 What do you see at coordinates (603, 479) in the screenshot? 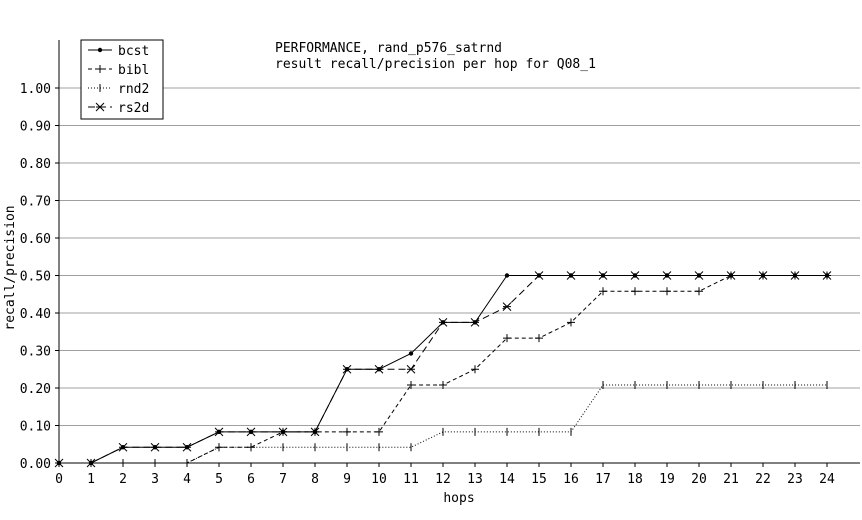
I see `x-tick-label: 17` at bounding box center [603, 479].